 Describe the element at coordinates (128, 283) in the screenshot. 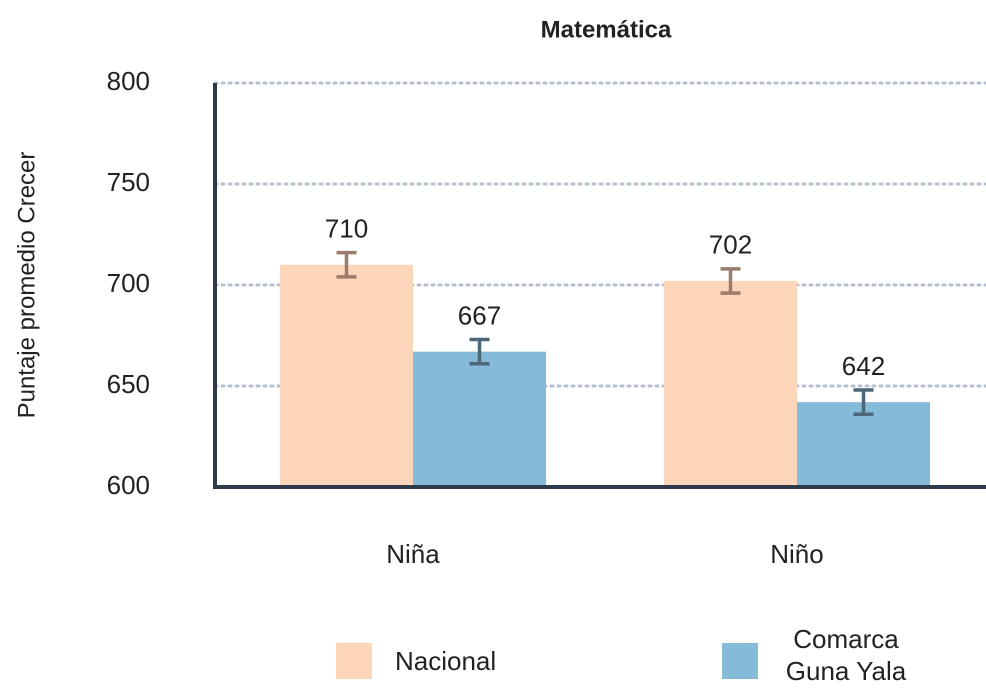

I see `y-tick-label: 700` at that location.